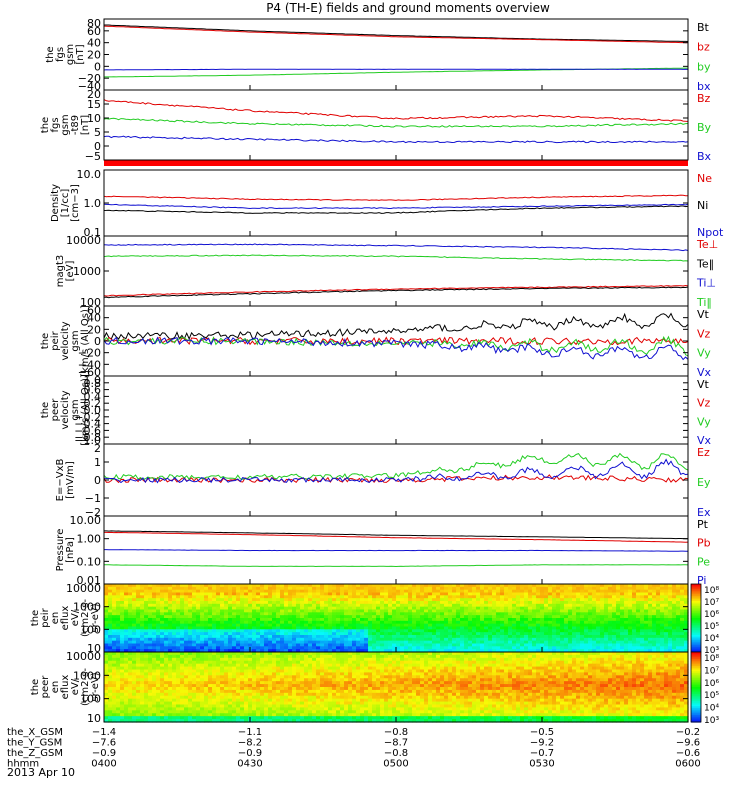 Image resolution: width=750 pixels, height=800 pixels. Describe the element at coordinates (396, 203) in the screenshot. I see `panel-frame` at that location.